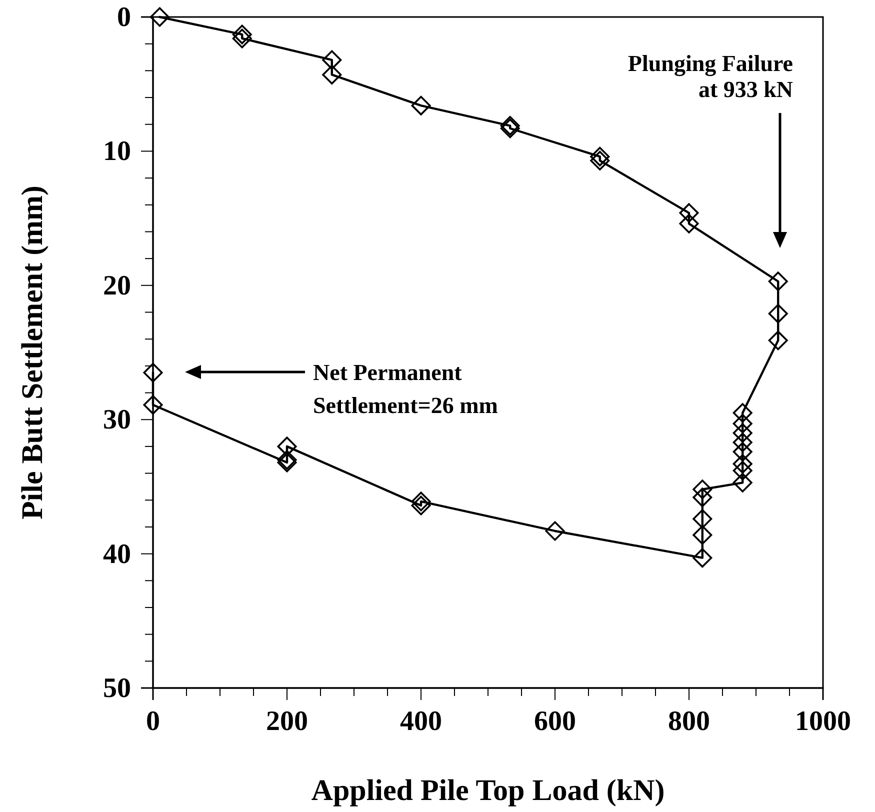 Image resolution: width=875 pixels, height=812 pixels. What do you see at coordinates (32, 352) in the screenshot?
I see `y-axis-title: Pile Butt Settlement (mm)` at bounding box center [32, 352].